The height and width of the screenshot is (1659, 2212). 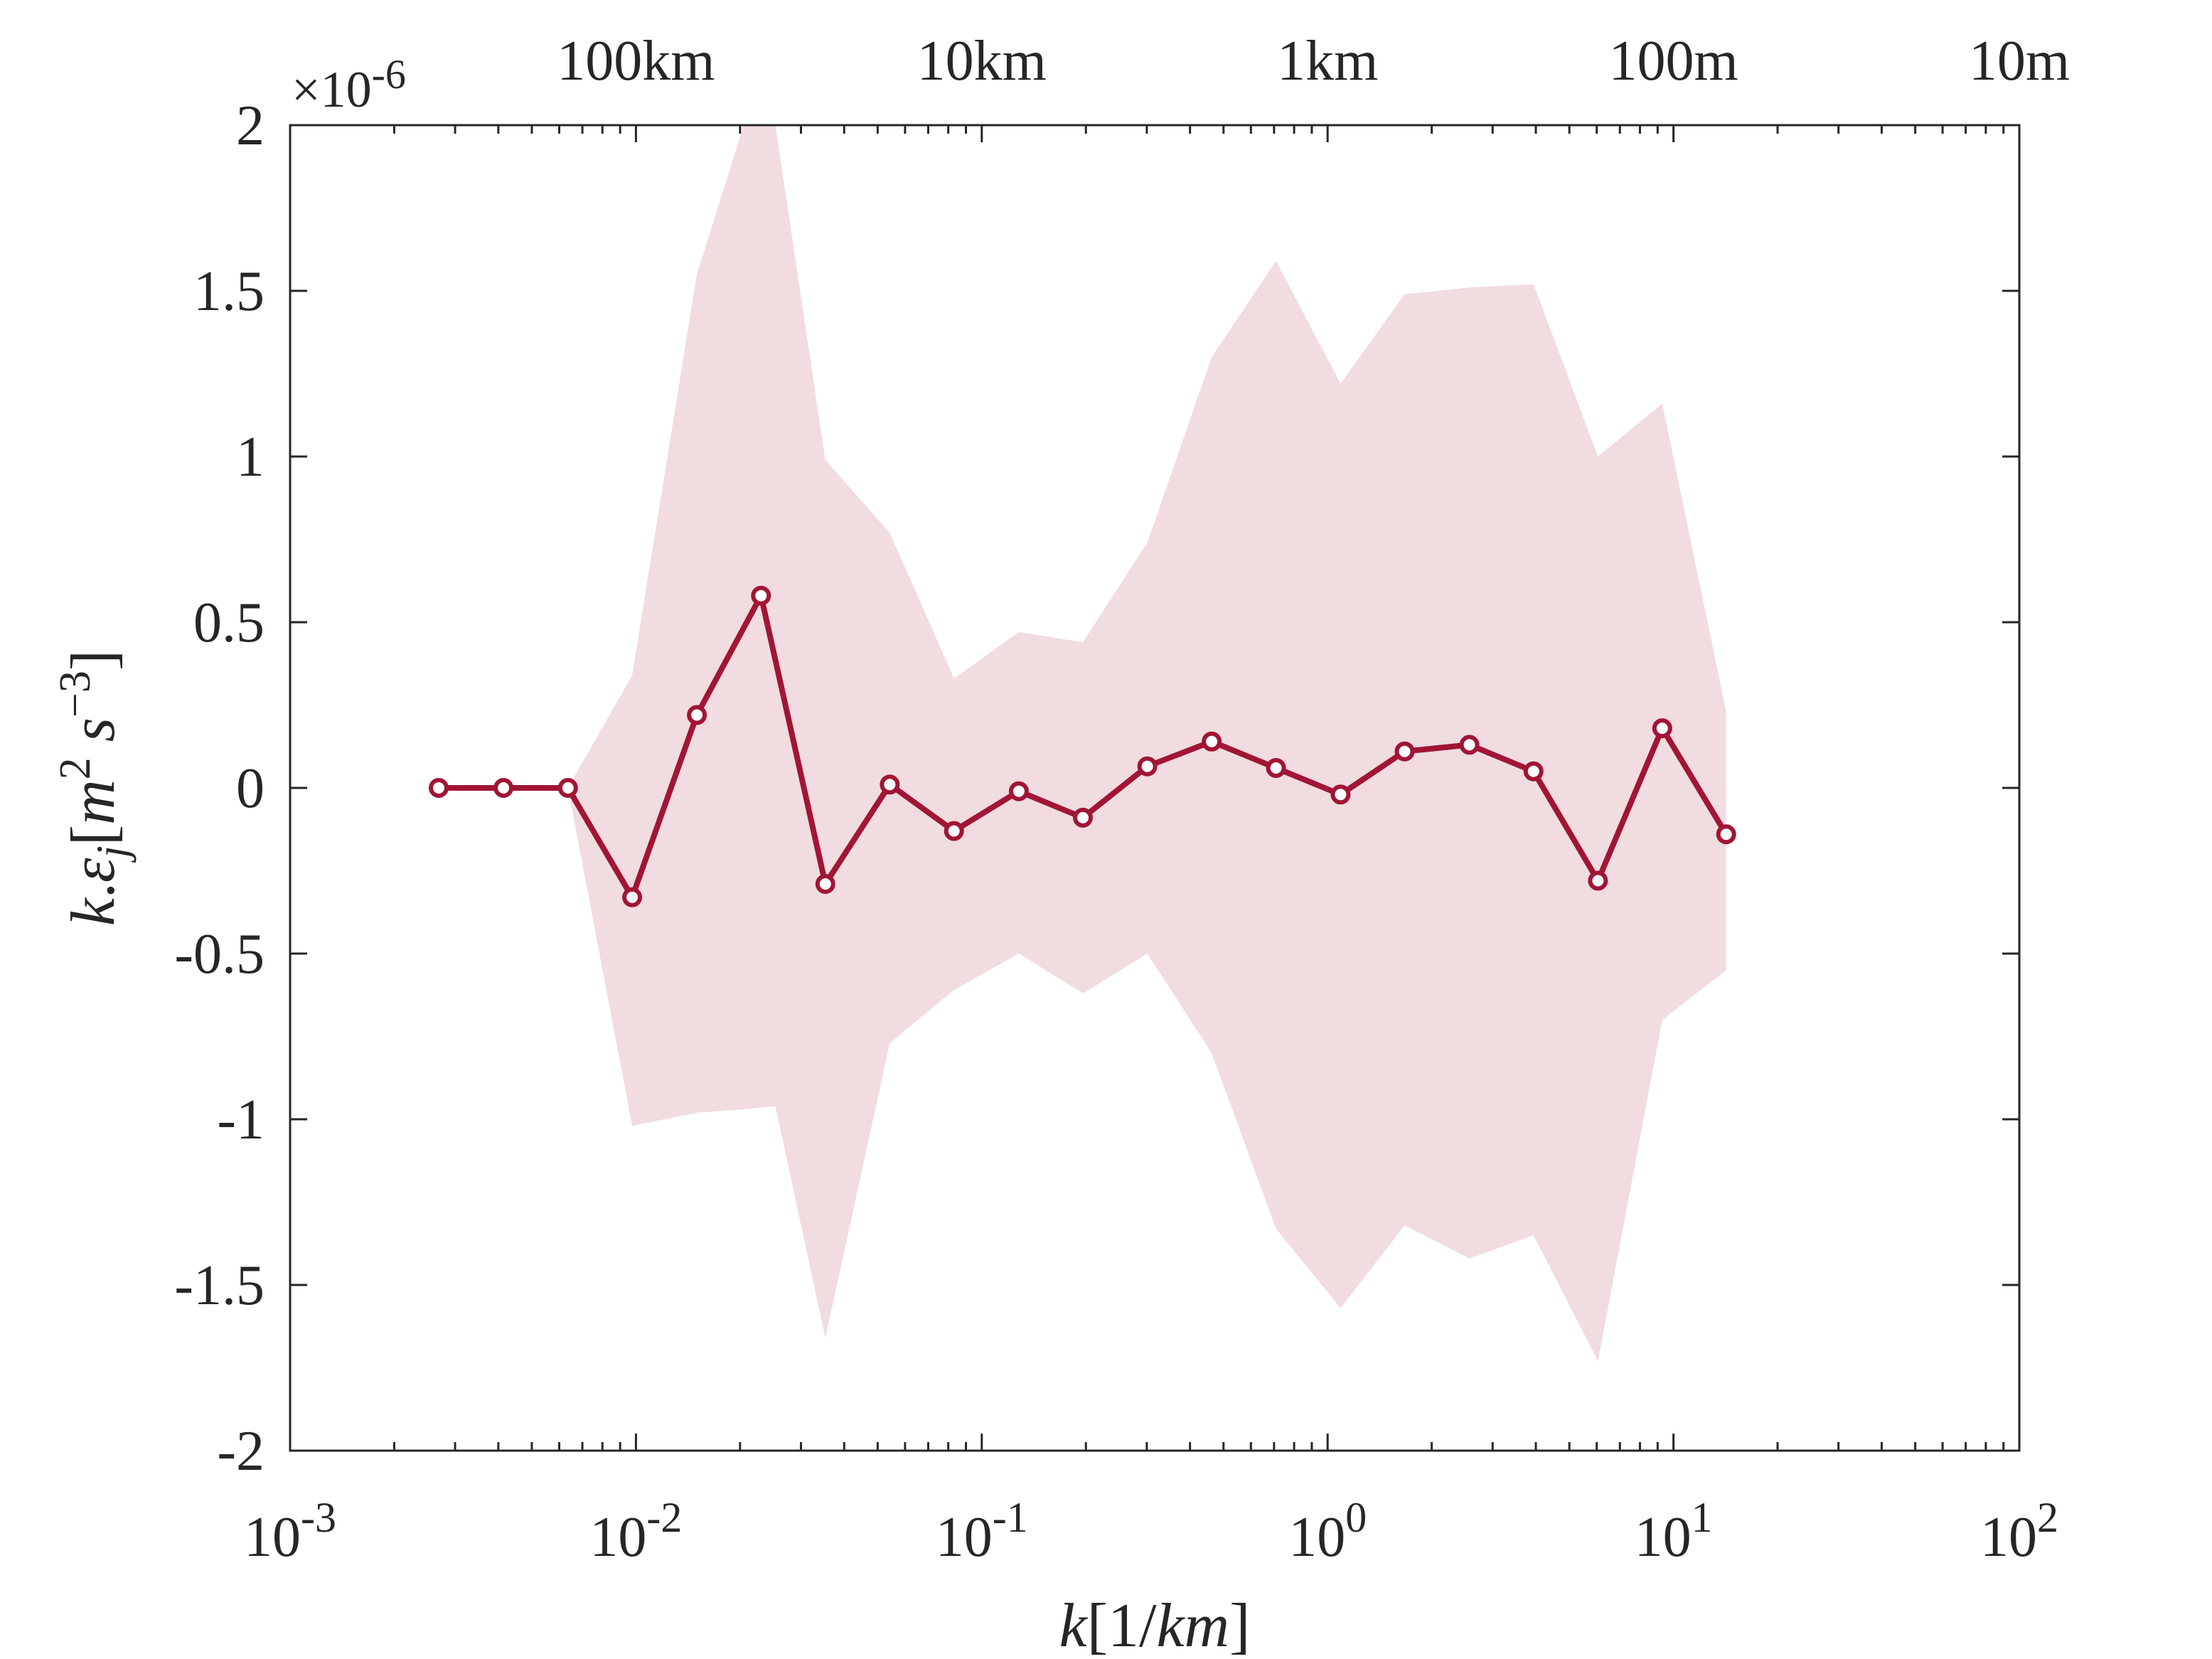 I want to click on x-axis-label: k[1/km], so click(x=1155, y=1625).